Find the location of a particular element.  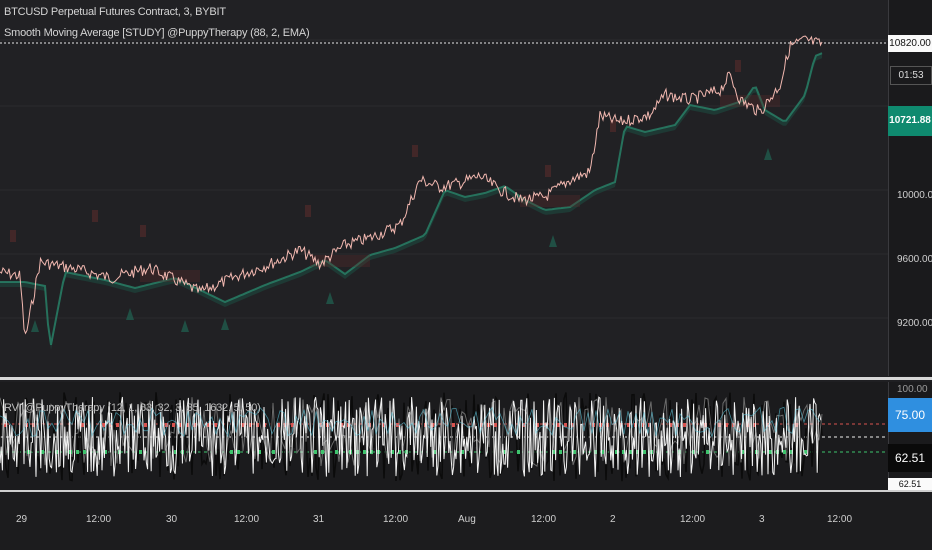

current-price-tag: 10721.88 is located at coordinates (910, 121).